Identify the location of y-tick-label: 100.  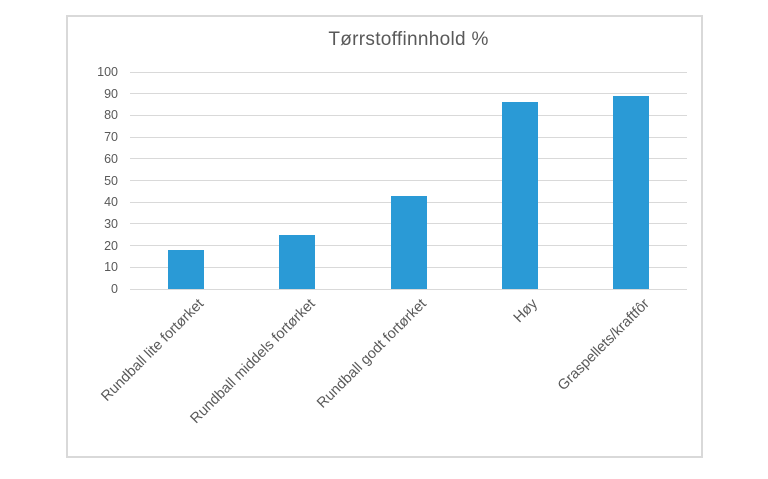
(107, 72).